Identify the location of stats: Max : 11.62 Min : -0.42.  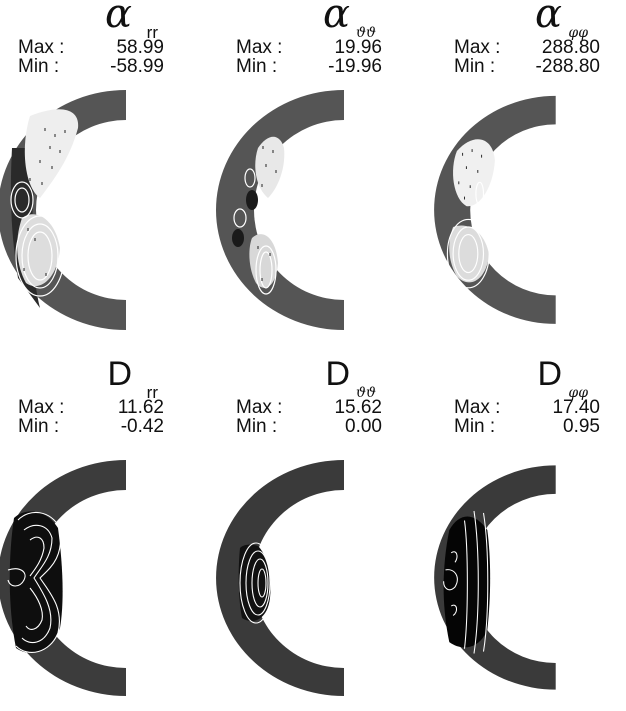
(91, 417).